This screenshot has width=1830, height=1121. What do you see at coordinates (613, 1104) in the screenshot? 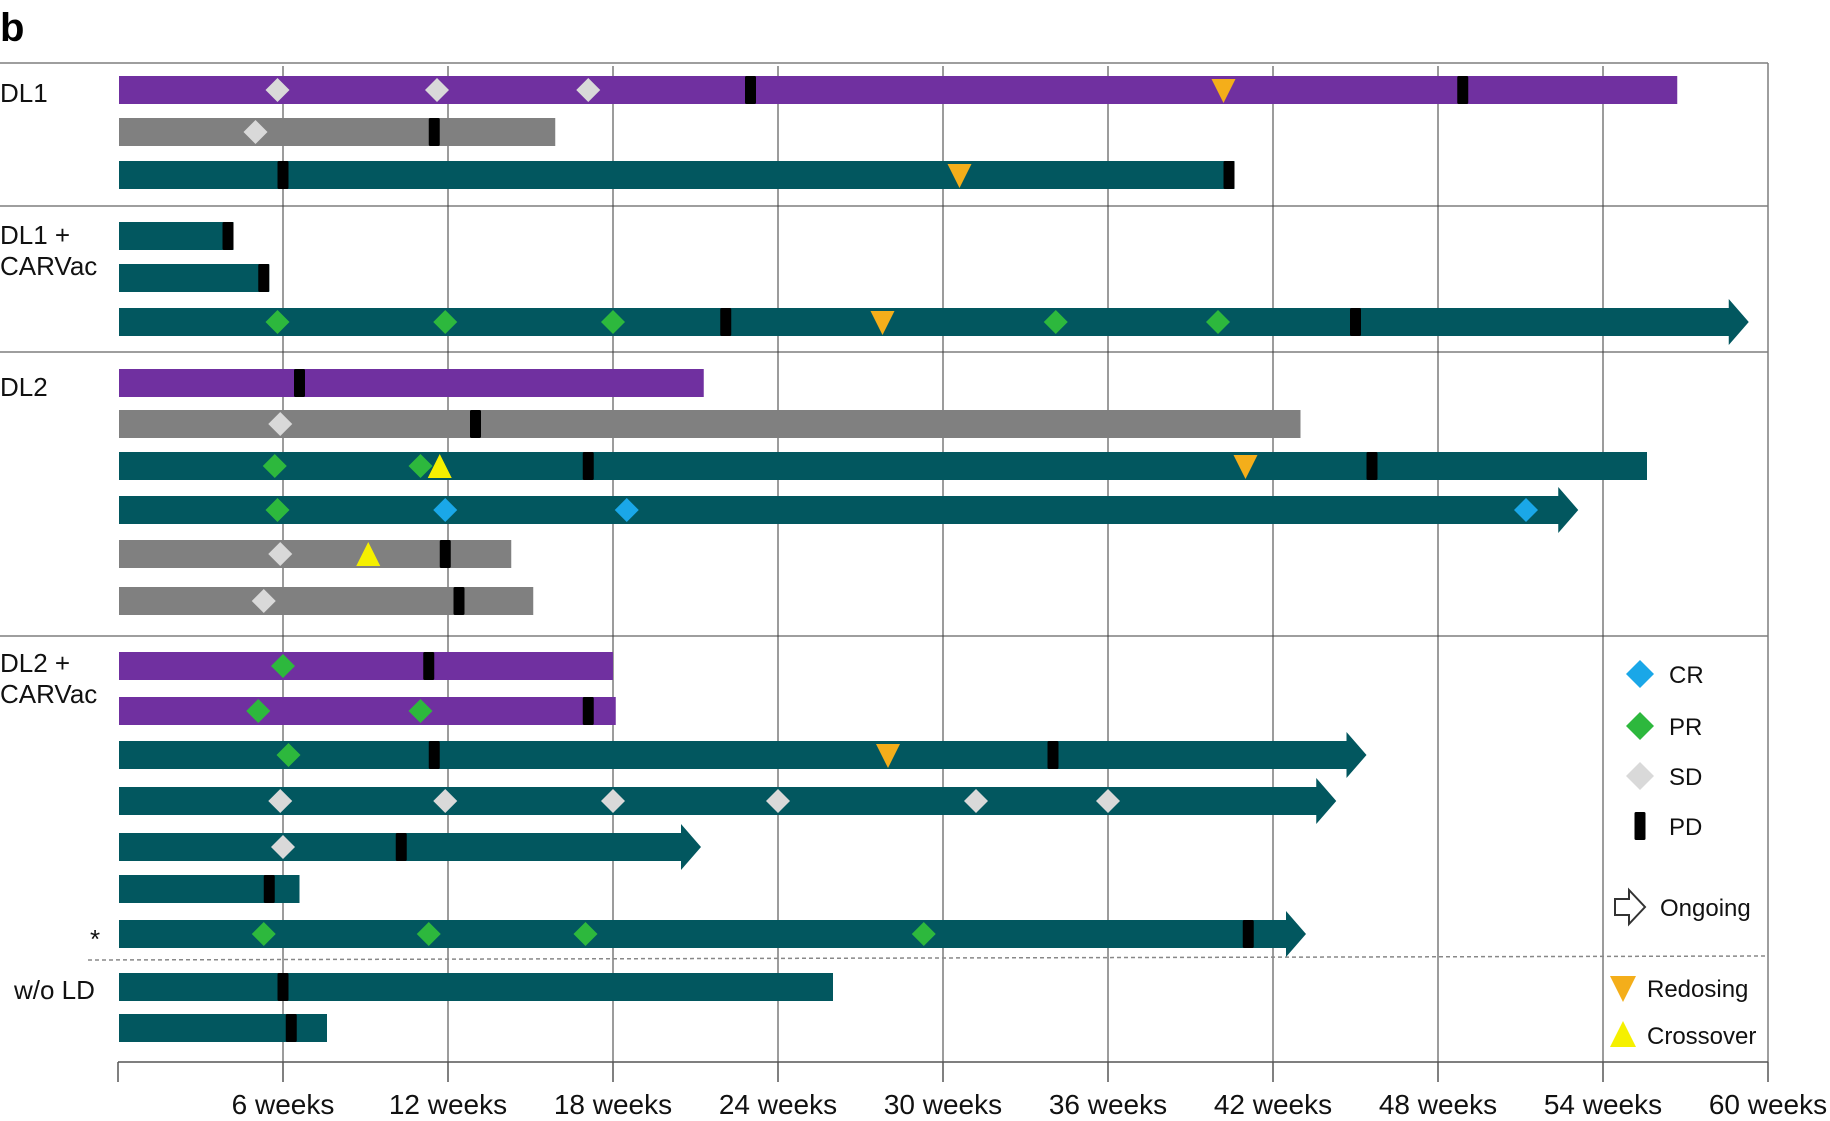
I see `x-tick-label: 18 weeks` at bounding box center [613, 1104].